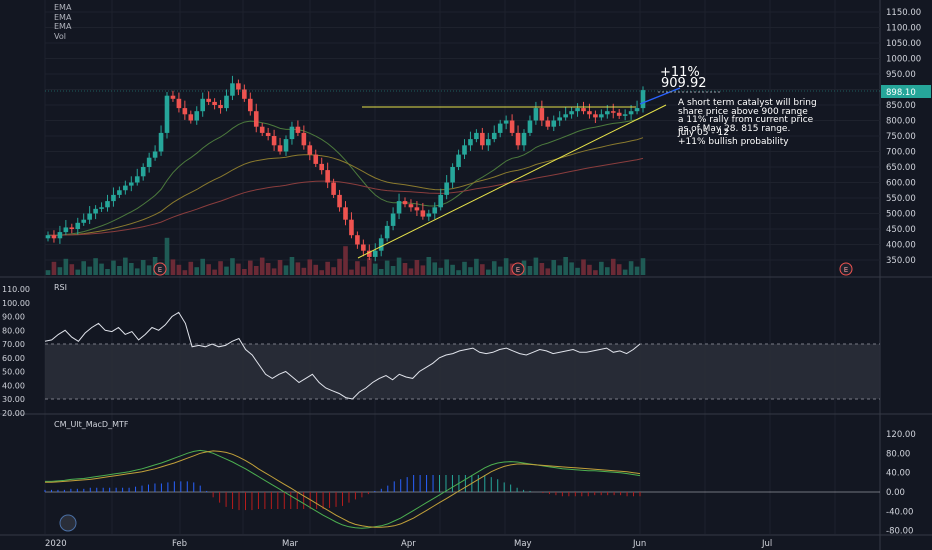 The image size is (932, 550). I want to click on earnings-marker, so click(846, 269).